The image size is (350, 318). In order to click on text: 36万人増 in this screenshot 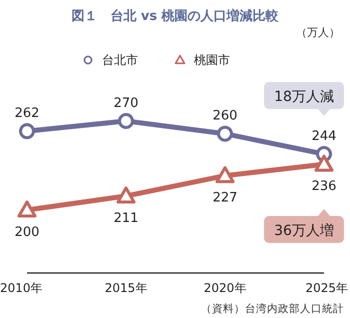, I will do `click(304, 230)`.